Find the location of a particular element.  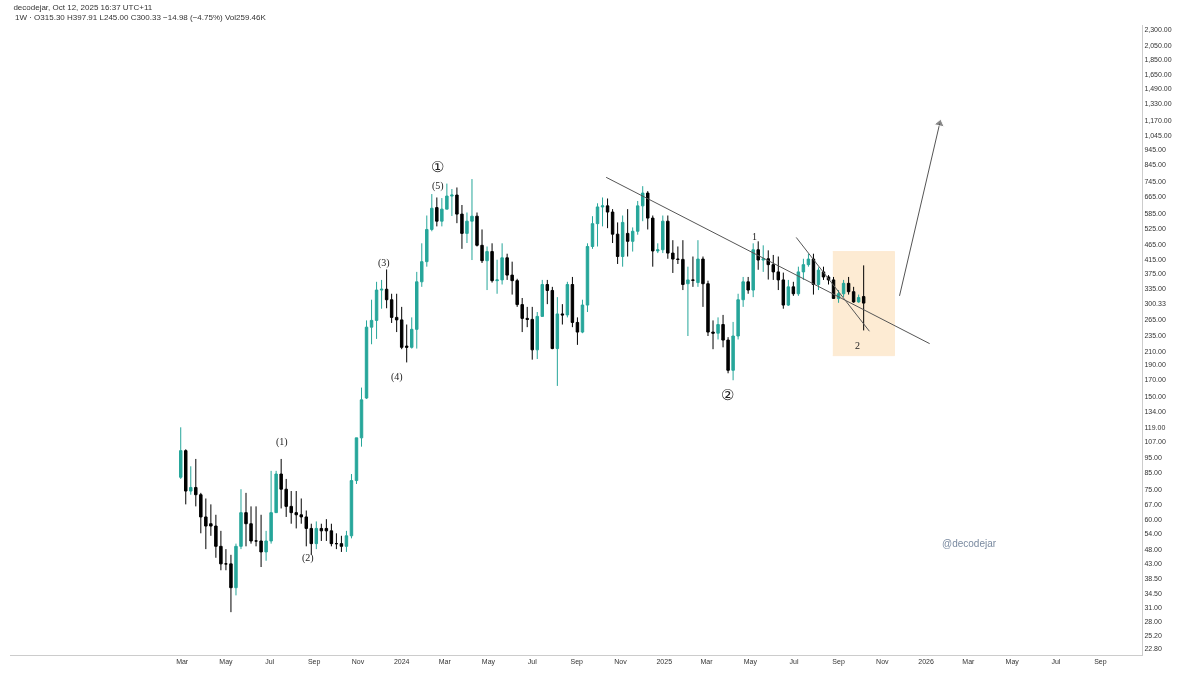

annotation: ① is located at coordinates (437, 167).